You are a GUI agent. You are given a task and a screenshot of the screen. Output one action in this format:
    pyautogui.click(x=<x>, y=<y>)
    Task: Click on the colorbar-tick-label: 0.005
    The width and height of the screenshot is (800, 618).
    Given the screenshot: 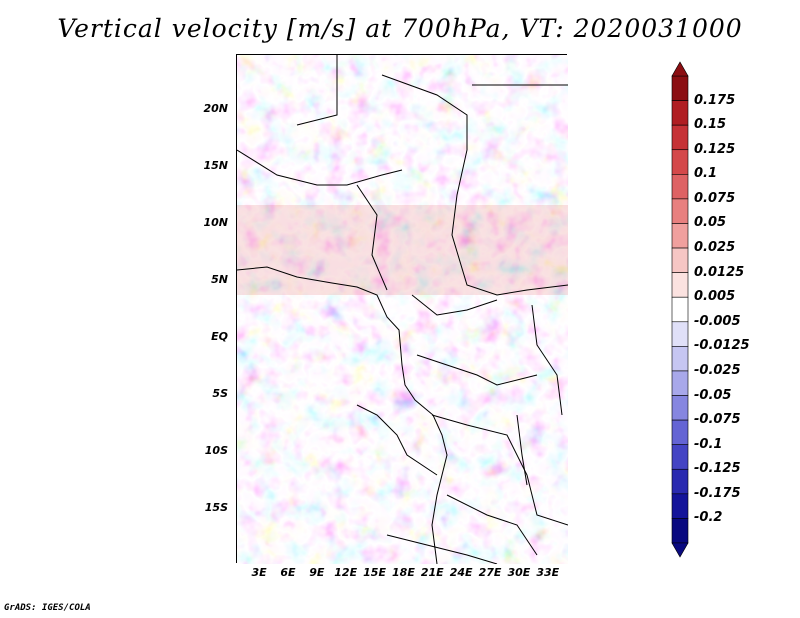 What is the action you would take?
    pyautogui.click(x=715, y=297)
    